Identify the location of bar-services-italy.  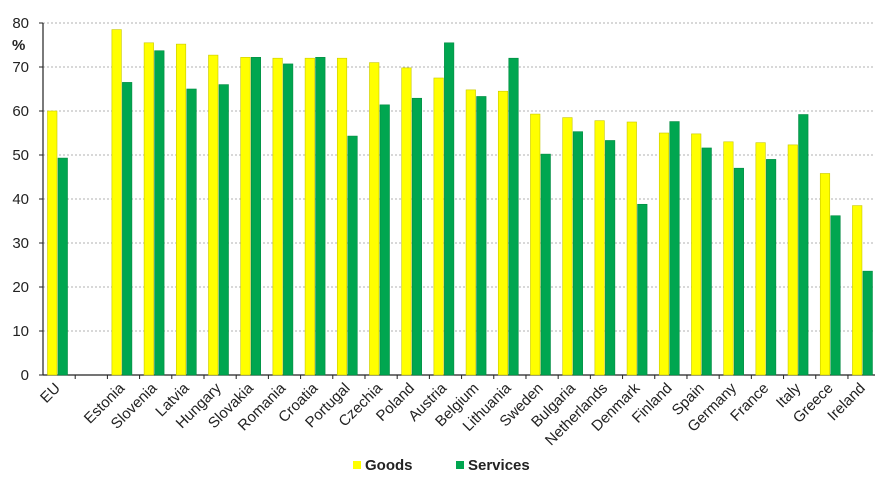
(803, 245).